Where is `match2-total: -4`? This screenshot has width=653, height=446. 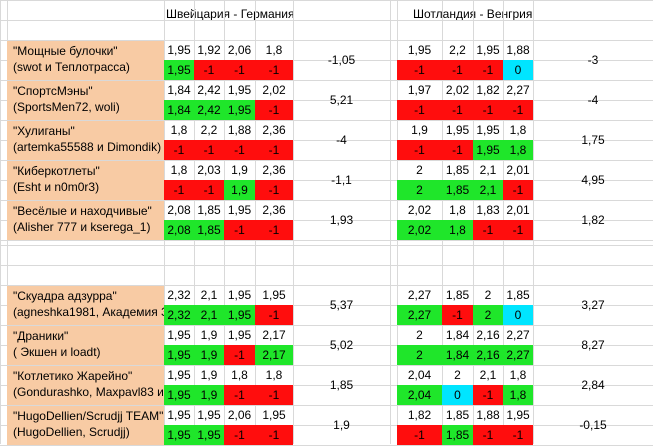
match2-total: -4 is located at coordinates (593, 100).